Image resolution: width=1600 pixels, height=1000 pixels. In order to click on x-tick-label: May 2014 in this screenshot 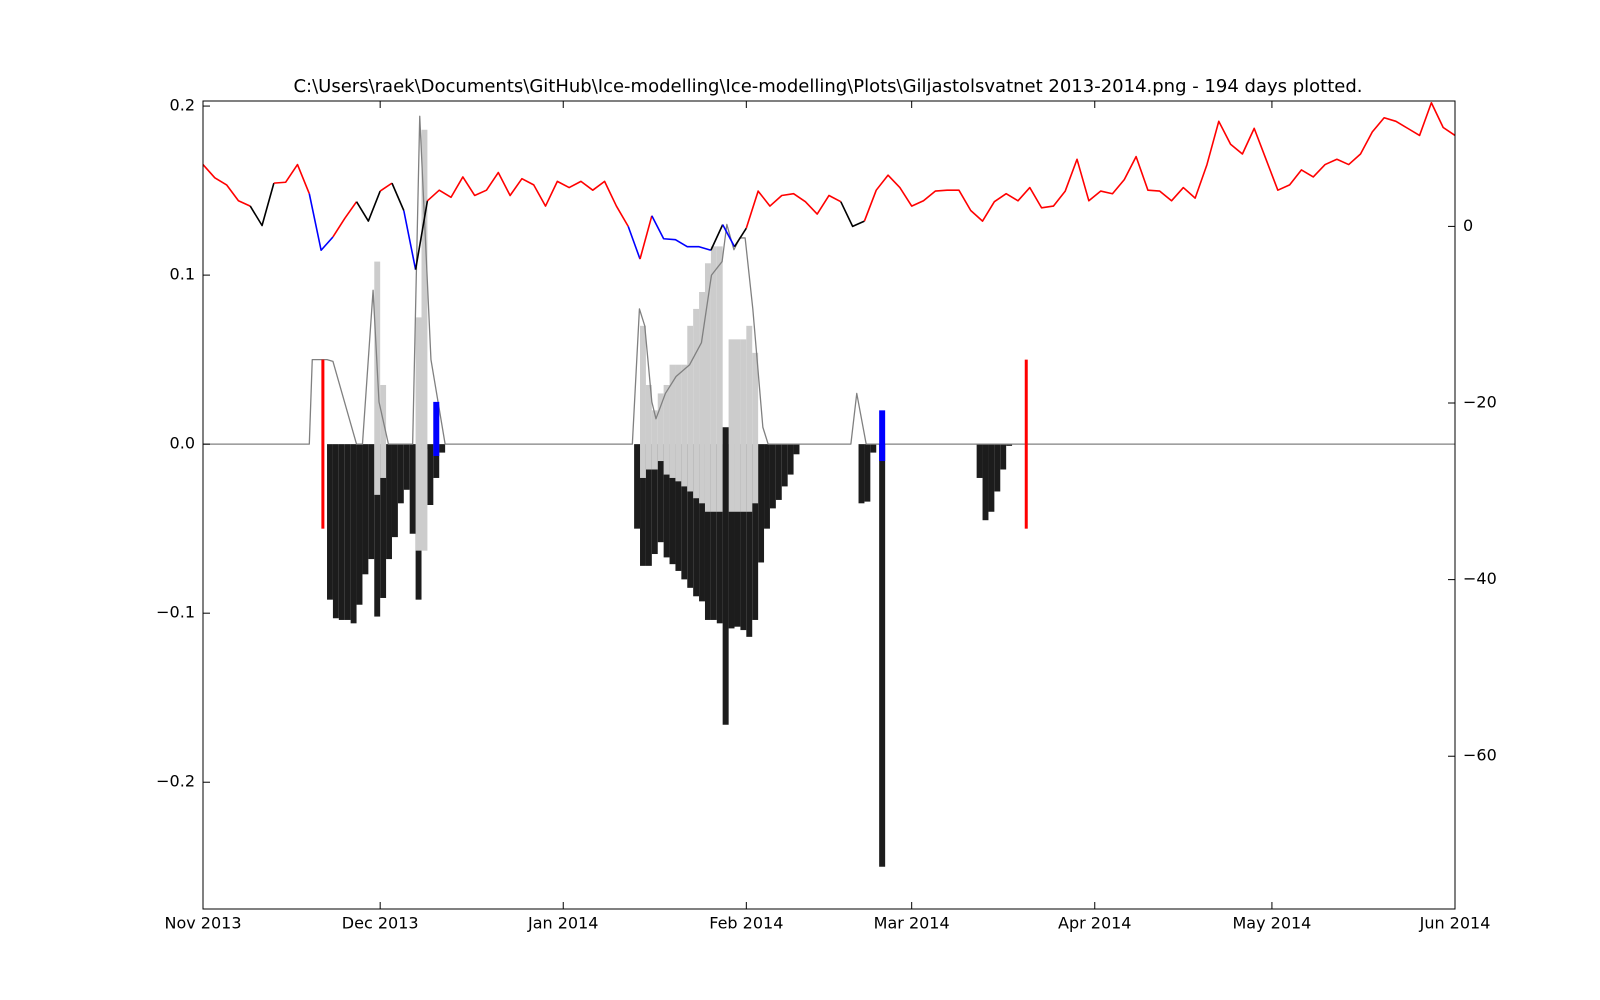, I will do `click(1271, 923)`.